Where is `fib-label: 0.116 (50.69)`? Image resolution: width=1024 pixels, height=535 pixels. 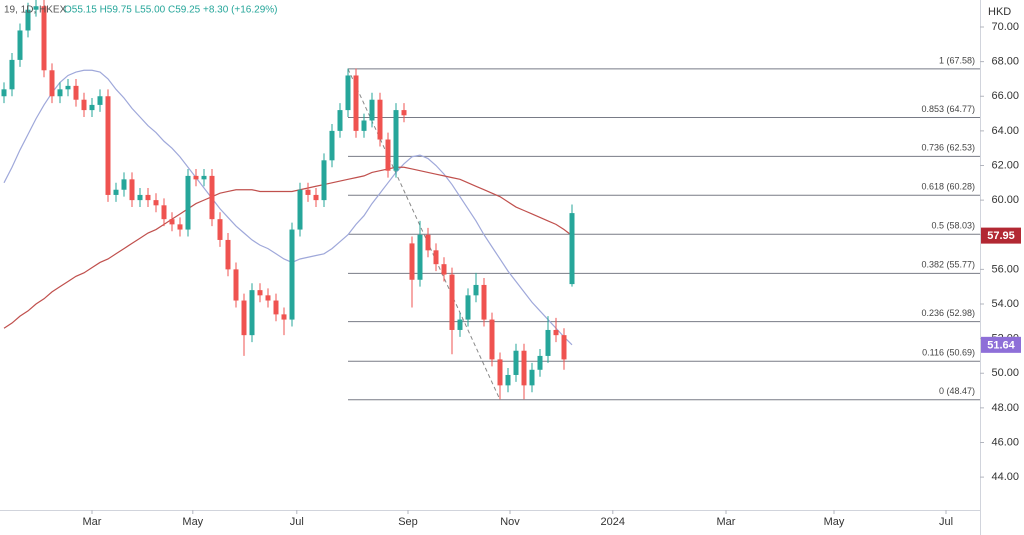
fib-label: 0.116 (50.69) is located at coordinates (948, 353).